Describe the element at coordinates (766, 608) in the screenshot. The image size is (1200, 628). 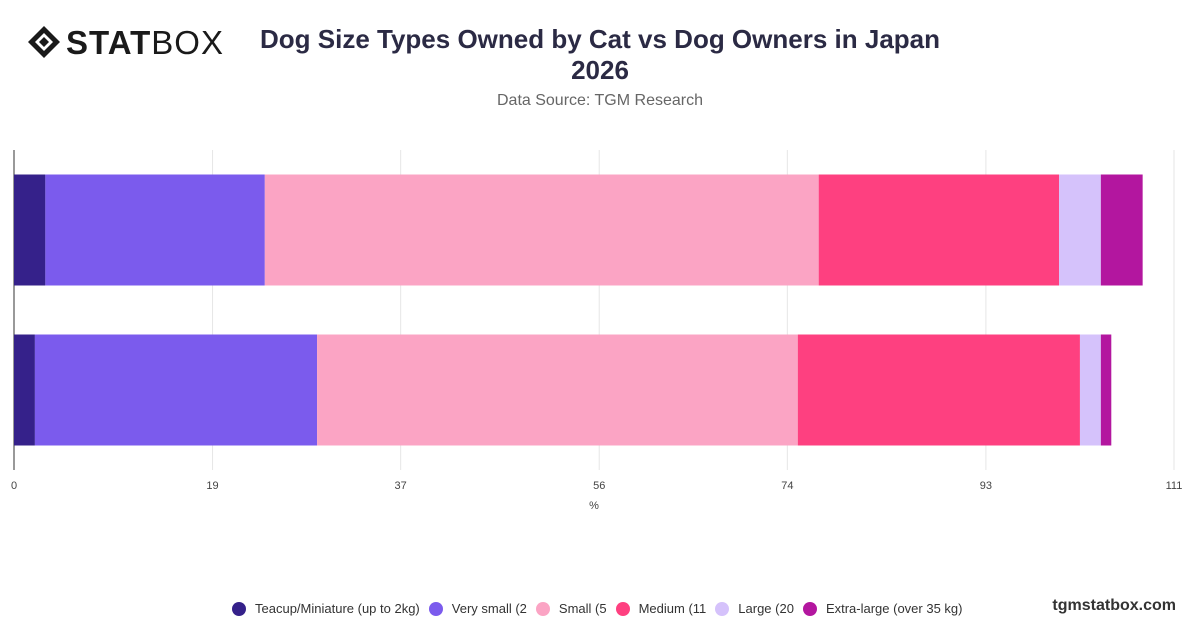
I see `legend-label: Large (20` at that location.